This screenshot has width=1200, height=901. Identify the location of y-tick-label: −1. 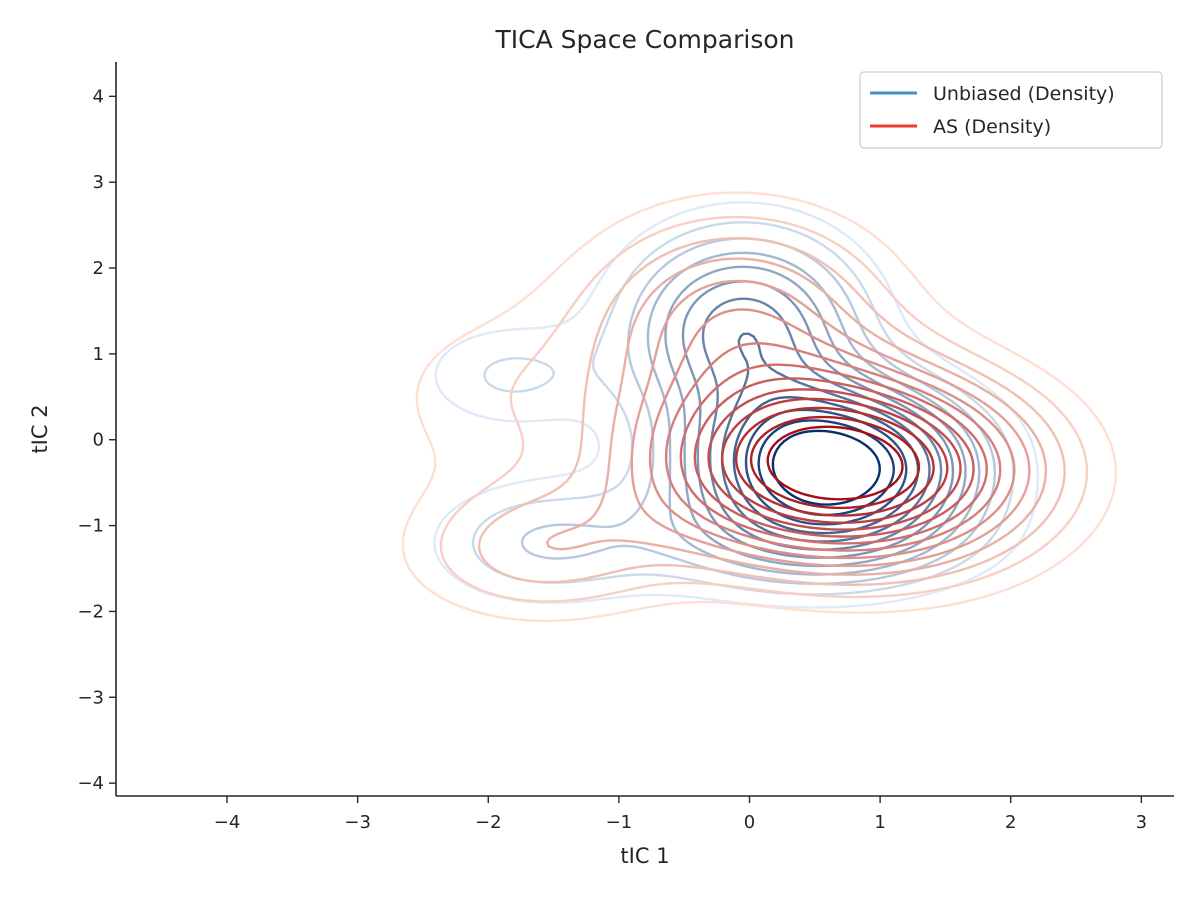
(90, 526).